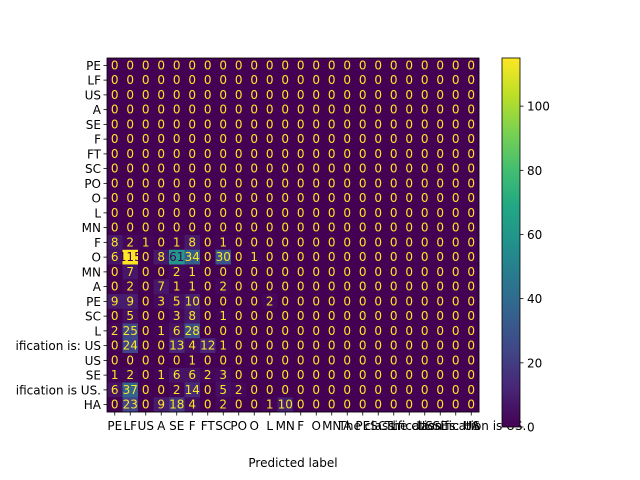 This screenshot has height=480, width=640. Describe the element at coordinates (161, 426) in the screenshot. I see `x-tick-label: A` at that location.